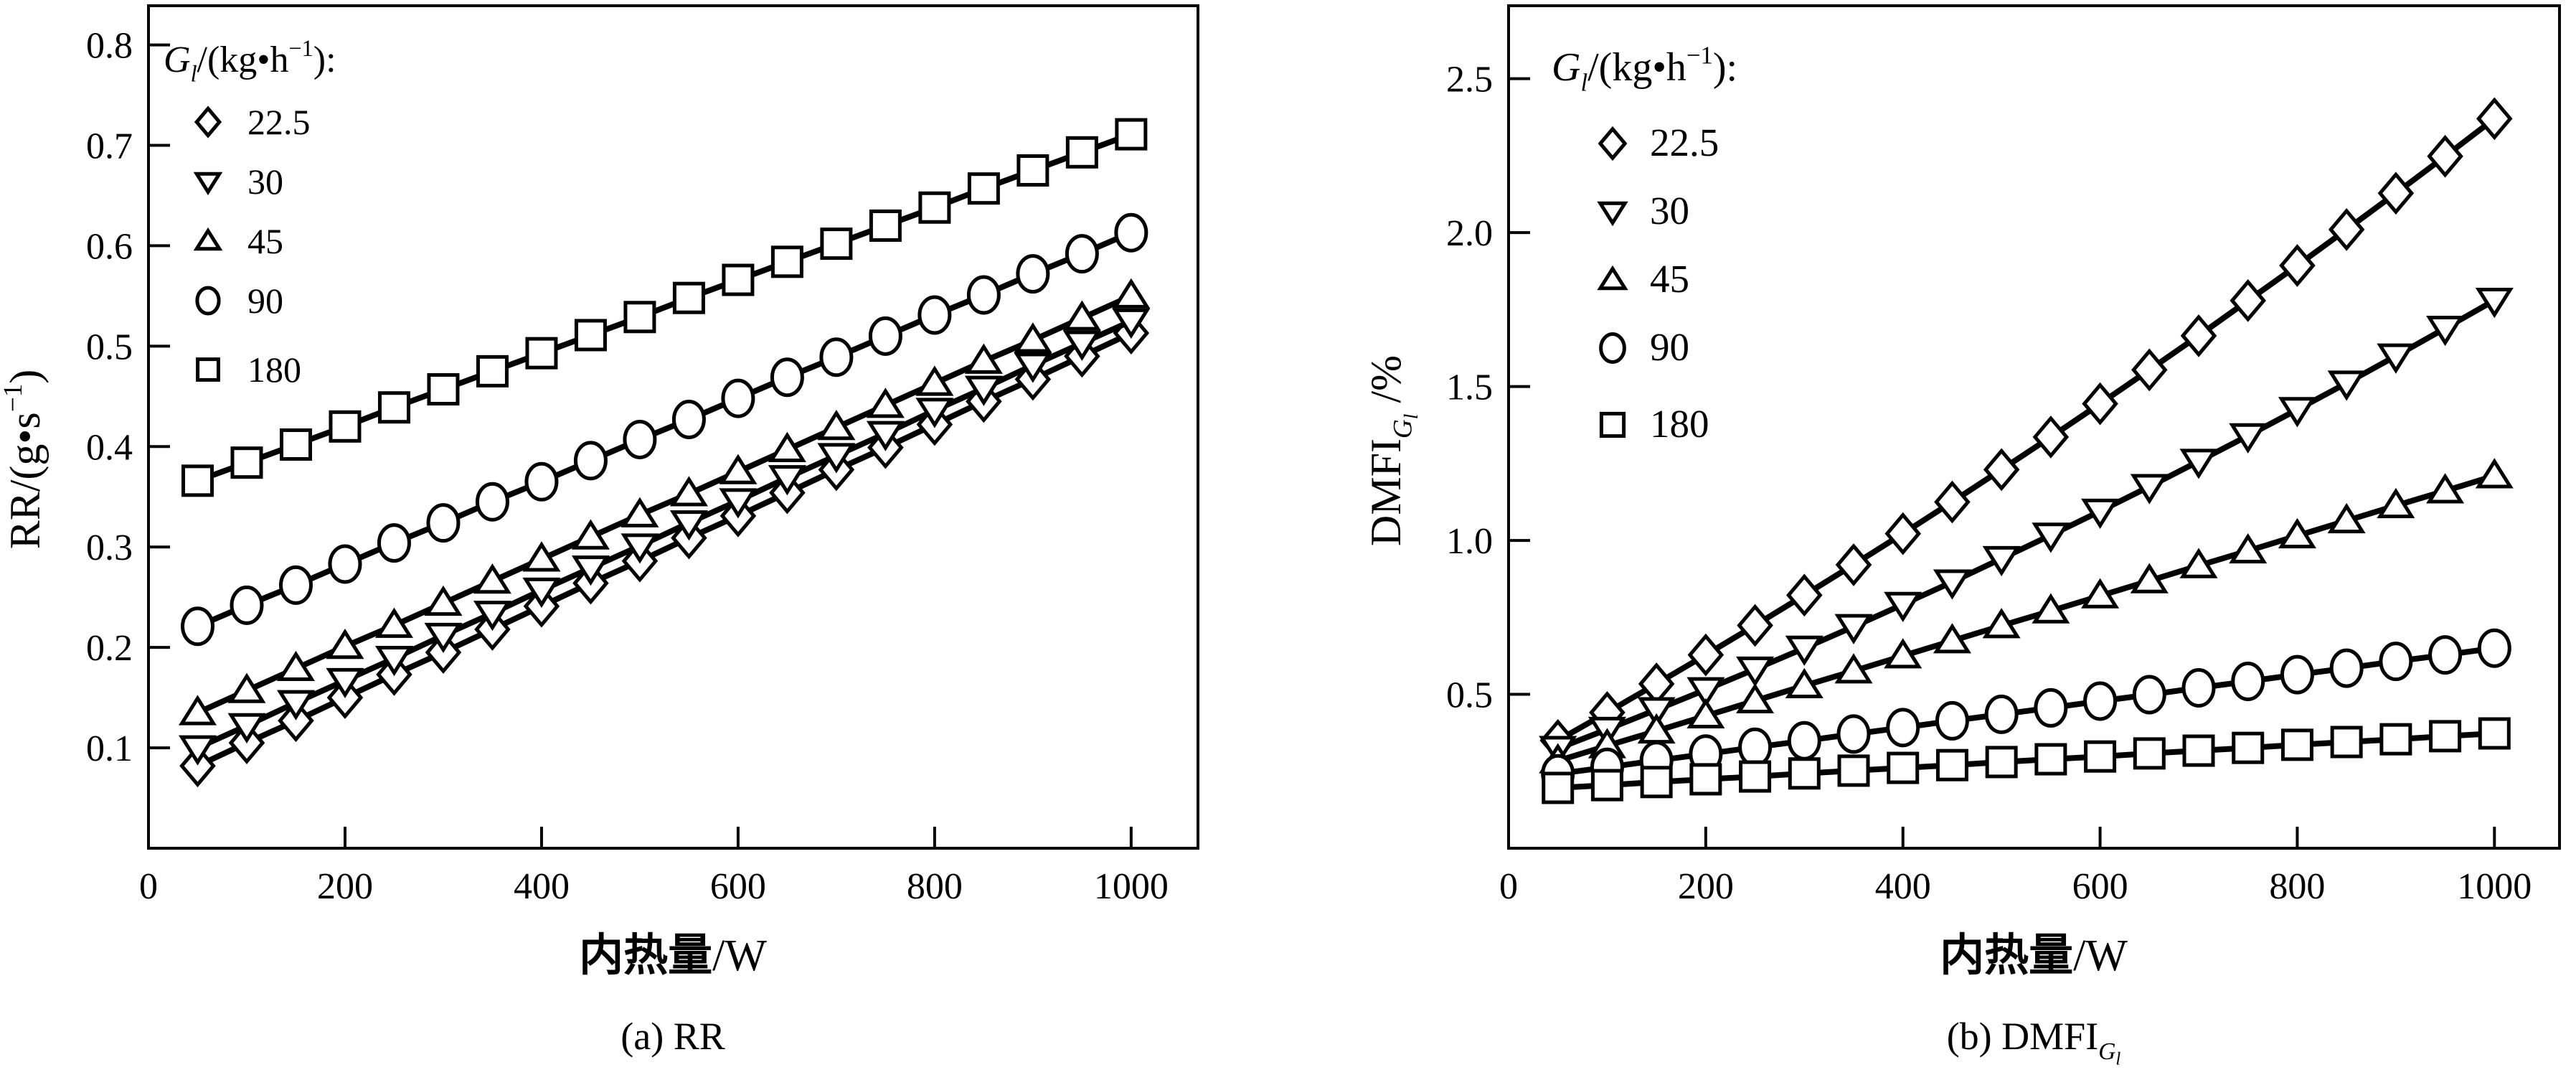 The width and height of the screenshot is (2576, 1075). I want to click on x-tick-label: 0, so click(148, 886).